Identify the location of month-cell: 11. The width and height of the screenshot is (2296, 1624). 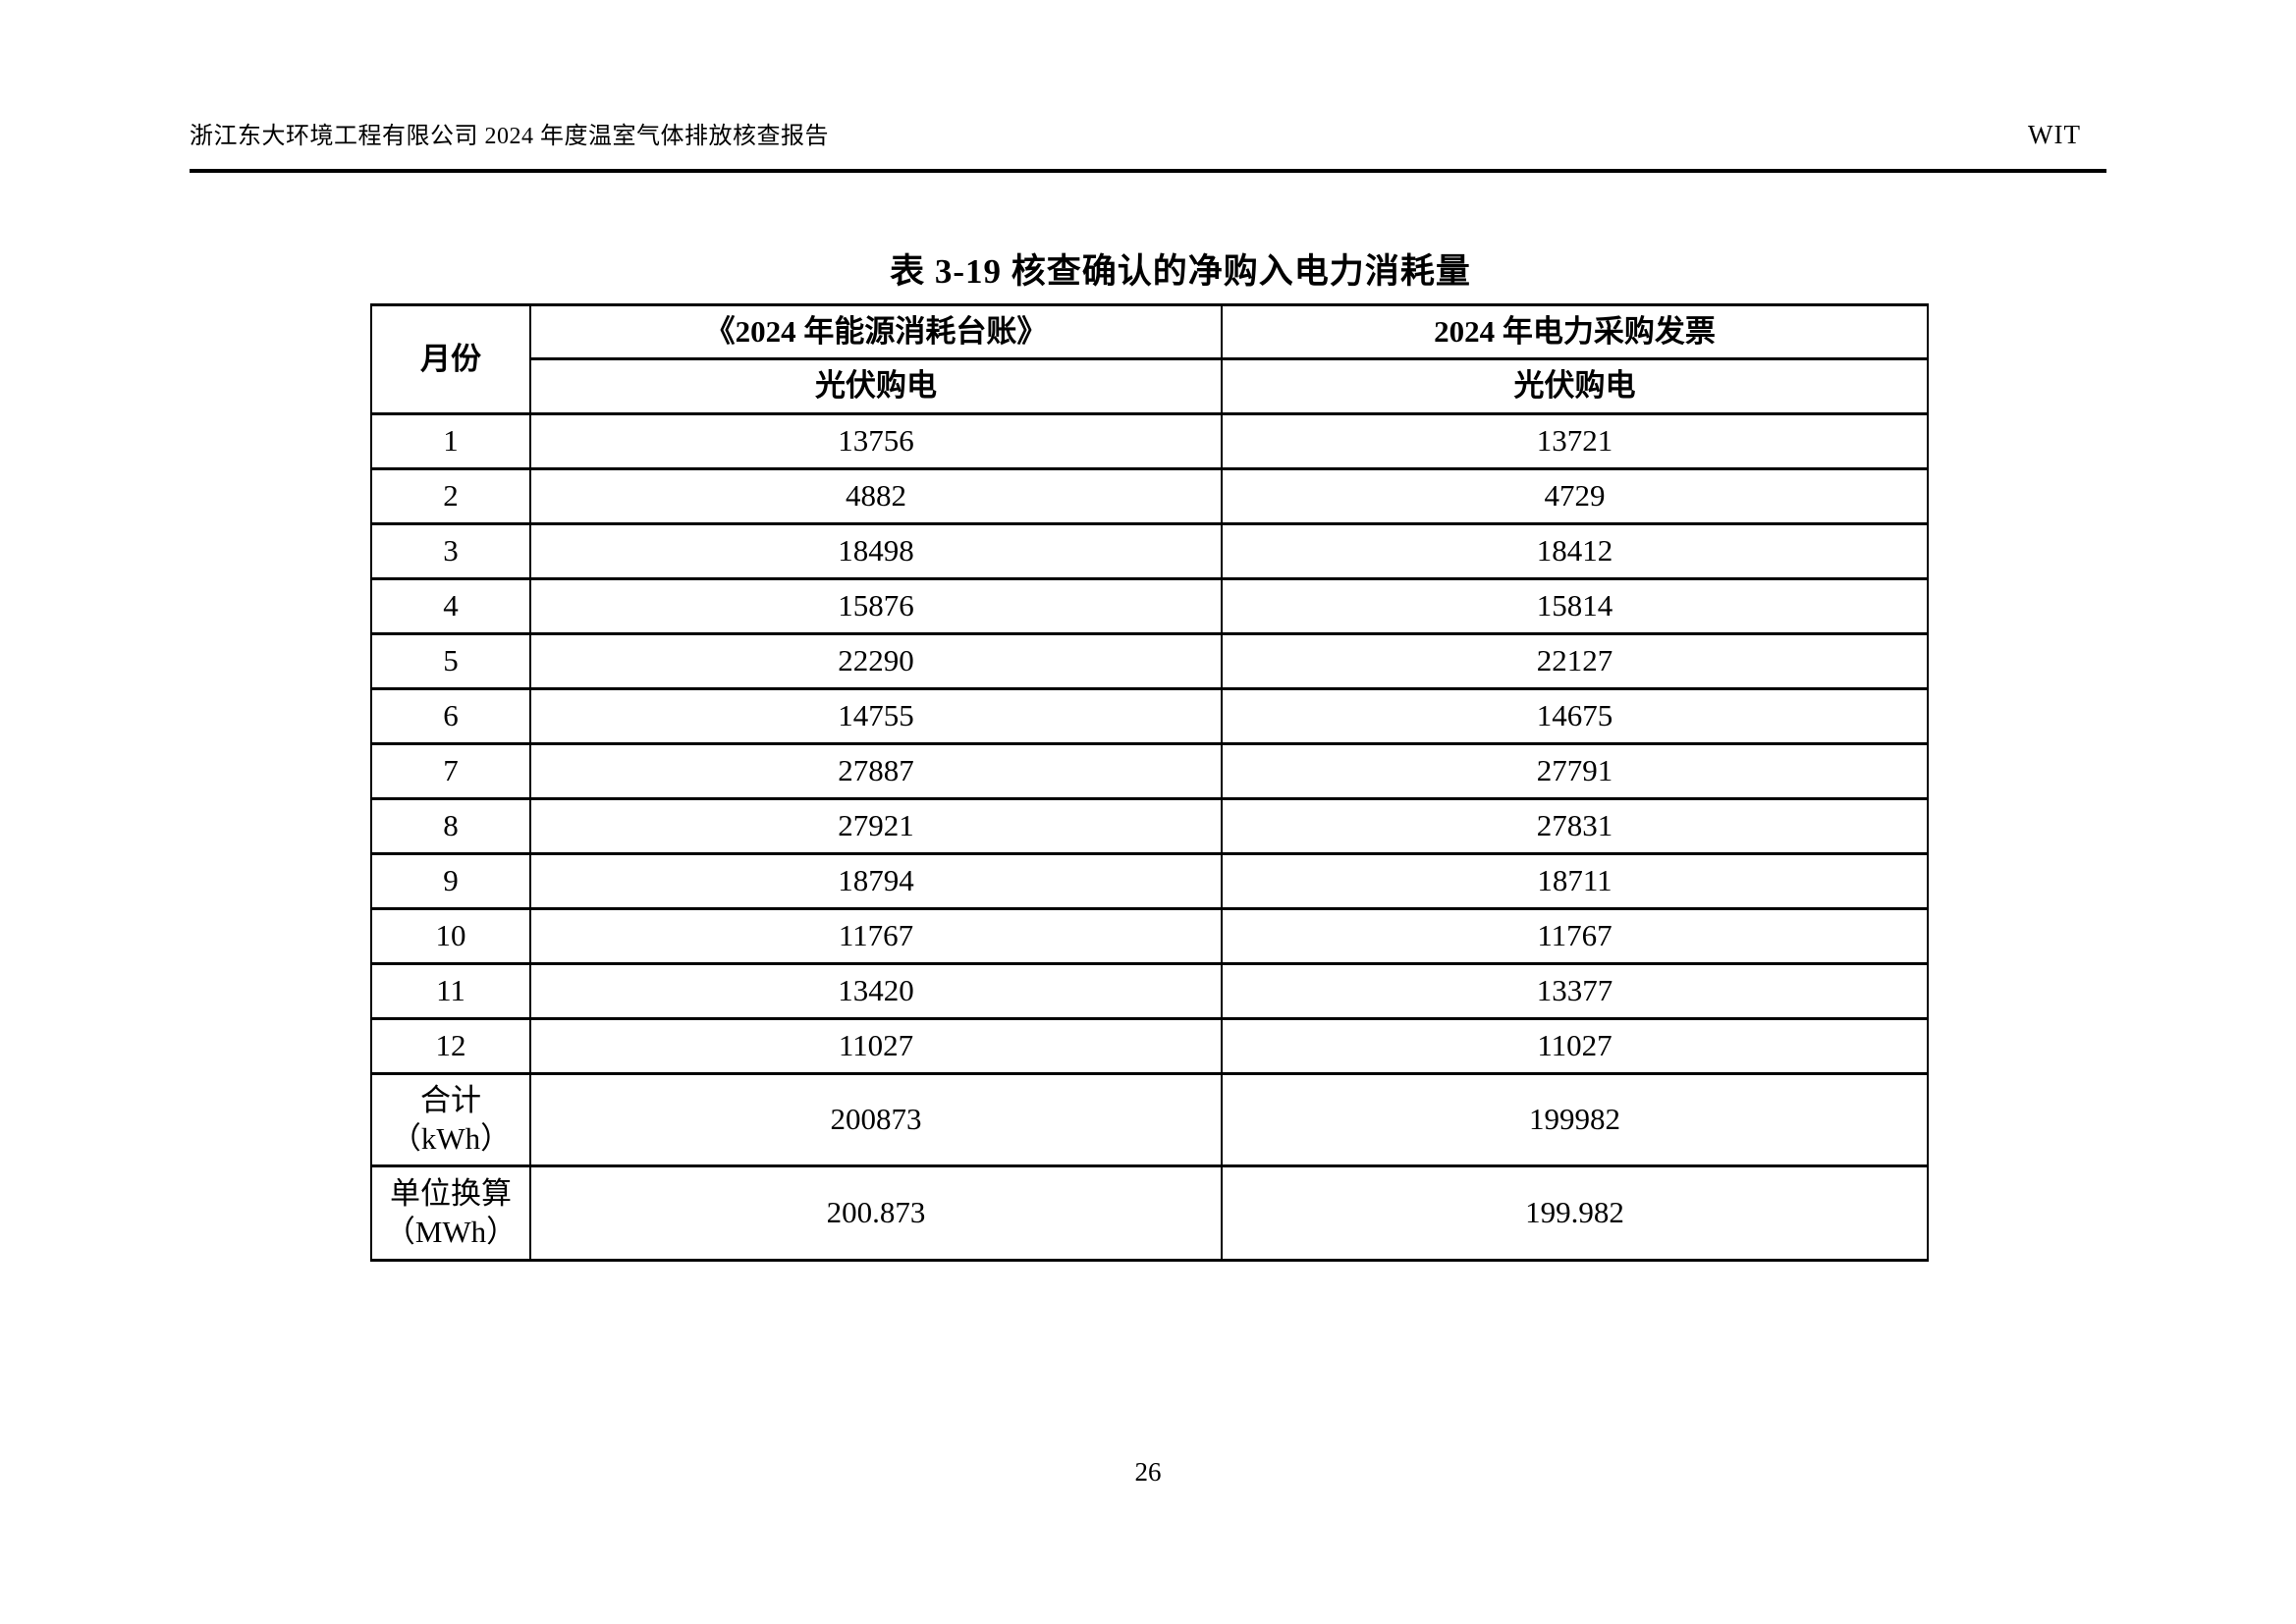
(450, 991).